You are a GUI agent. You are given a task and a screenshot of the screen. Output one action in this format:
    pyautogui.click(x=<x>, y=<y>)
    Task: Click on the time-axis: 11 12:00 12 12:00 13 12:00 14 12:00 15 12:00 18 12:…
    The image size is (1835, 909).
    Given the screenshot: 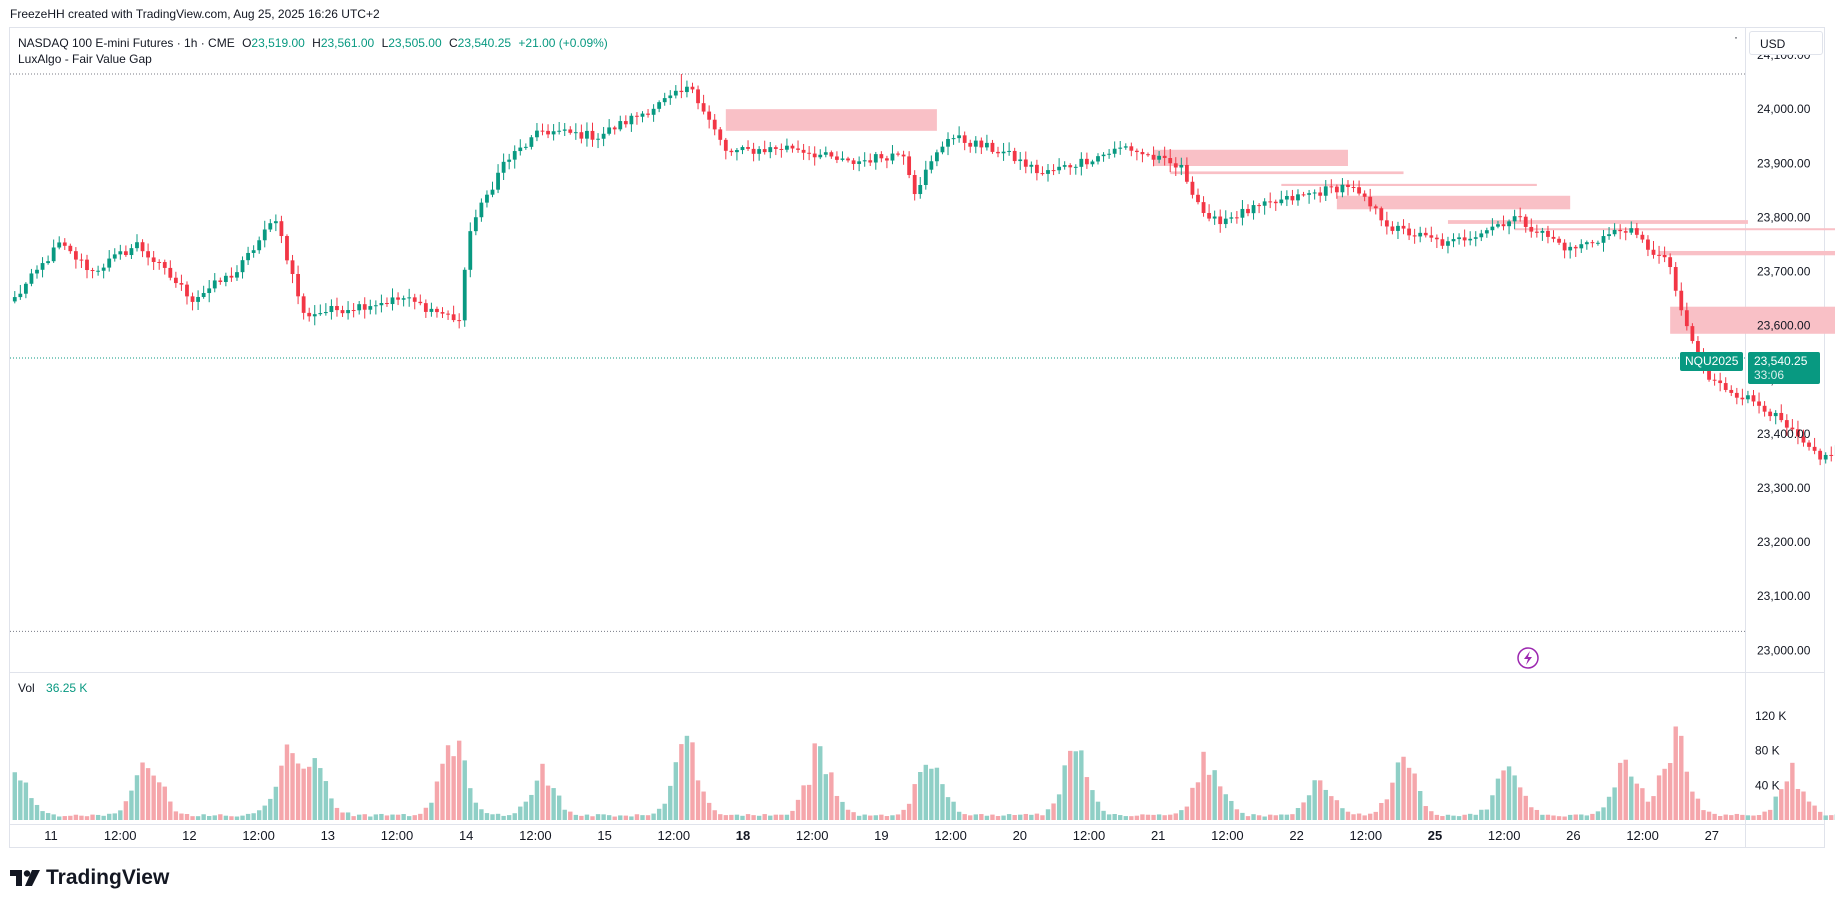 What is the action you would take?
    pyautogui.click(x=881, y=835)
    